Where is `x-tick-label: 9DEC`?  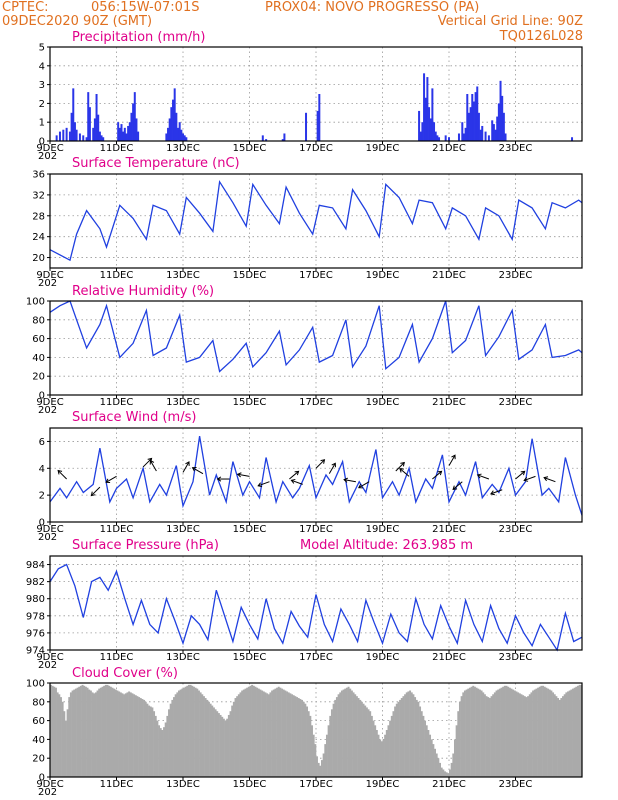 x-tick-label: 9DEC is located at coordinates (49, 148).